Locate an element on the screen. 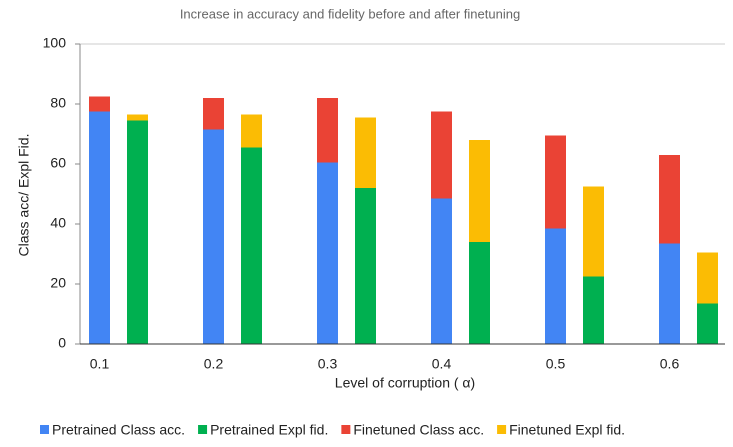 This screenshot has height=447, width=733. x-tick-label: 0.1 is located at coordinates (100, 364).